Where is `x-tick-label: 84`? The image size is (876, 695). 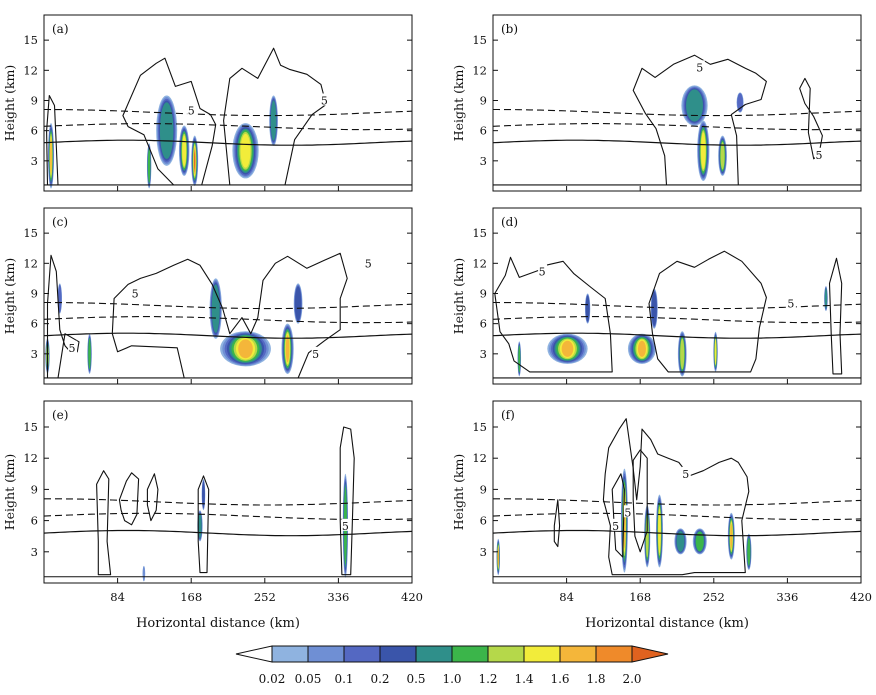
x-tick-label: 84 is located at coordinates (117, 597).